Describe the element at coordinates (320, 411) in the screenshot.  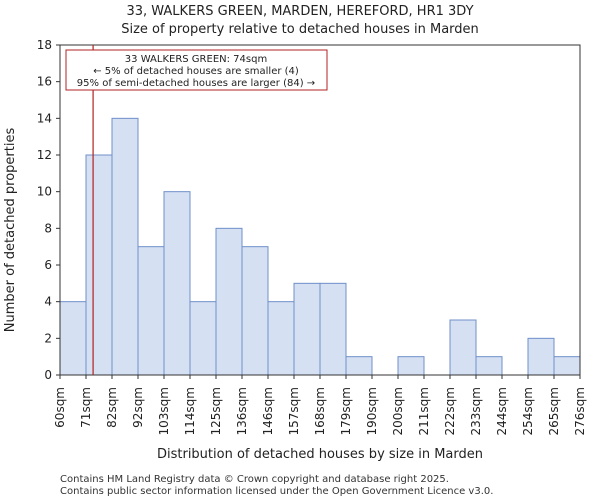
I see `x-tick-label: 168sqm` at that location.